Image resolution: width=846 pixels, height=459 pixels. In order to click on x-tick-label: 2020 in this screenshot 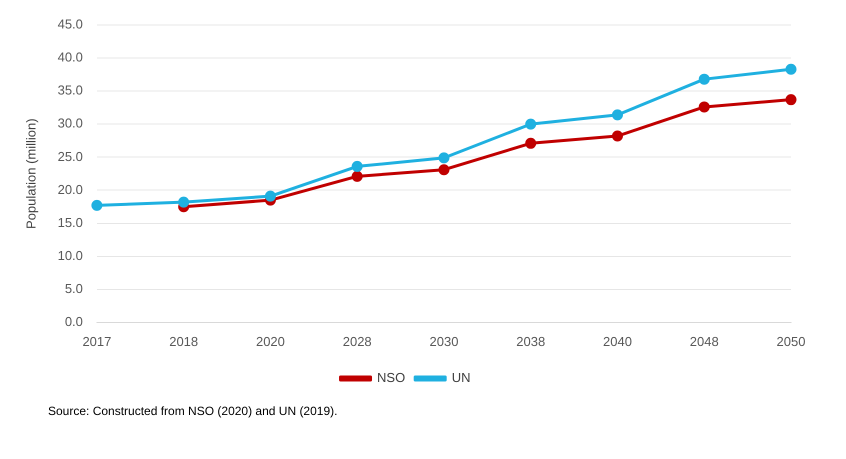, I will do `click(270, 341)`.